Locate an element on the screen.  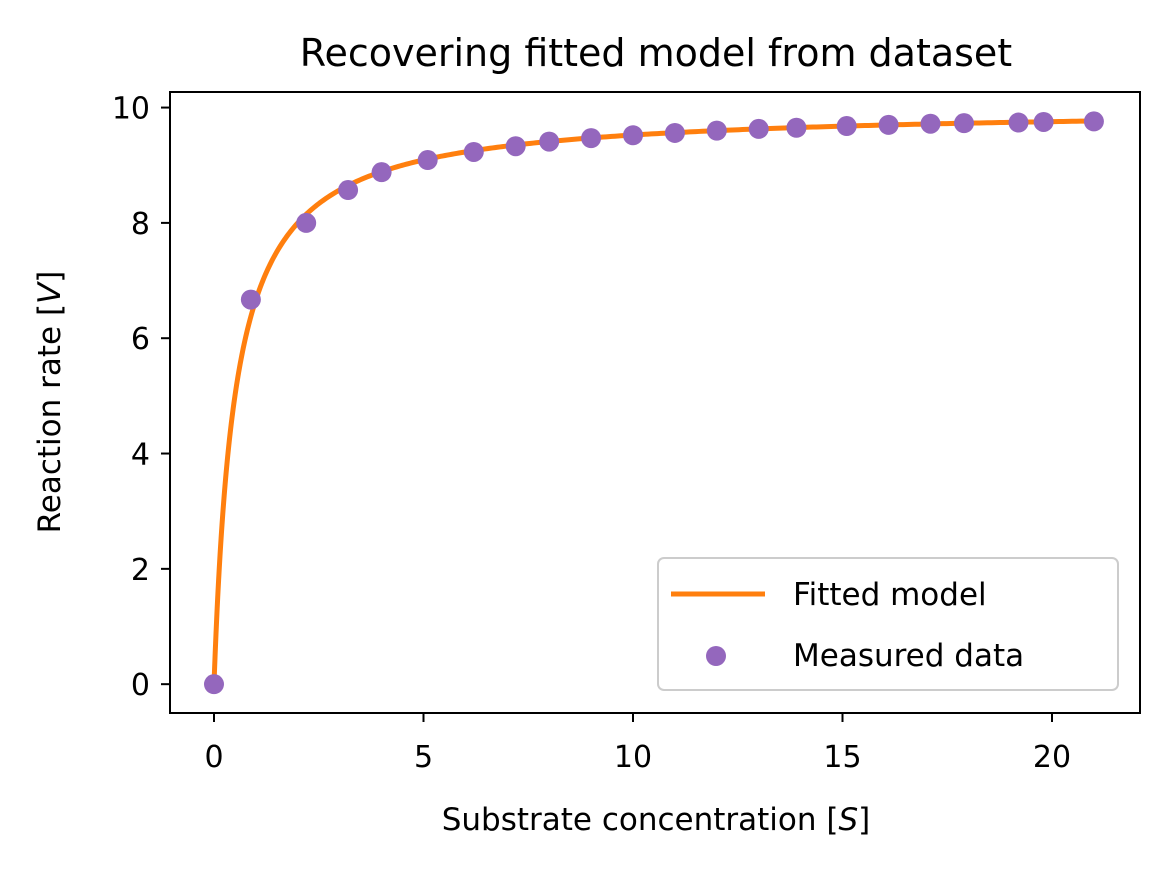
y-tick-label: 0 is located at coordinates (140, 685).